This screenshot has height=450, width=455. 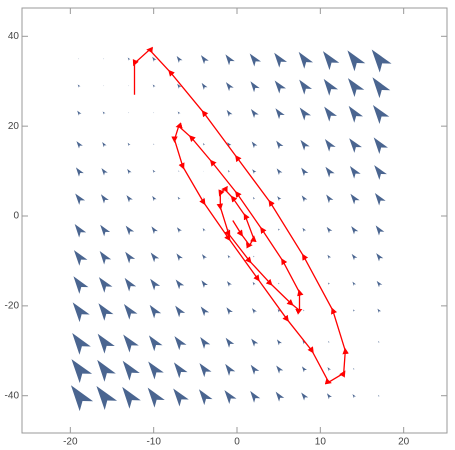 What do you see at coordinates (12, 395) in the screenshot?
I see `y-tick-label: -40` at bounding box center [12, 395].